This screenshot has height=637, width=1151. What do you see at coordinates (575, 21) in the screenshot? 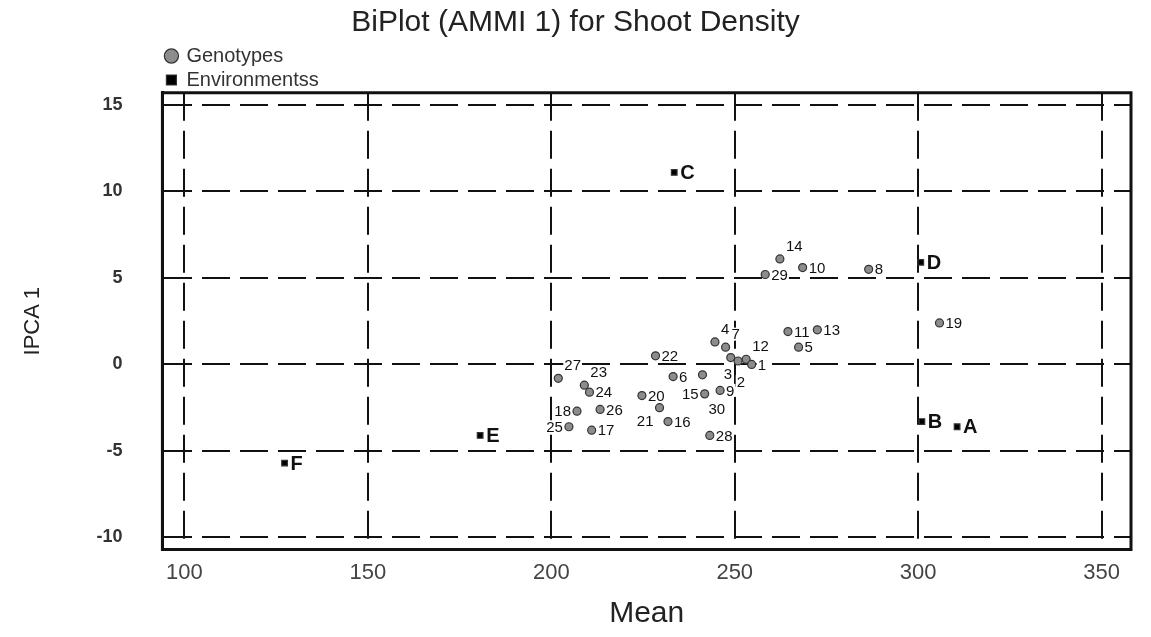
I see `chart-title: BiPlot (AMMI 1) for Shoot Density` at bounding box center [575, 21].